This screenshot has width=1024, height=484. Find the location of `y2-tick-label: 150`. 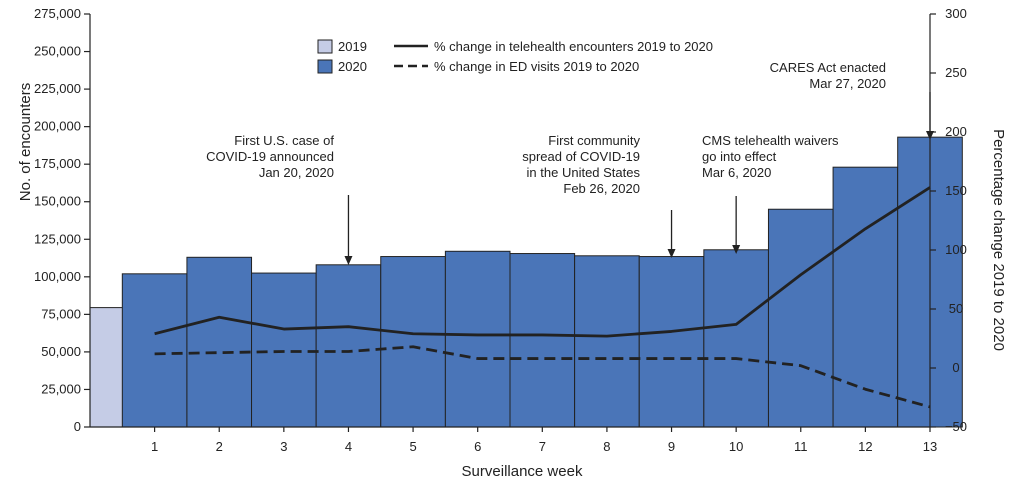

y2-tick-label: 150 is located at coordinates (956, 190).